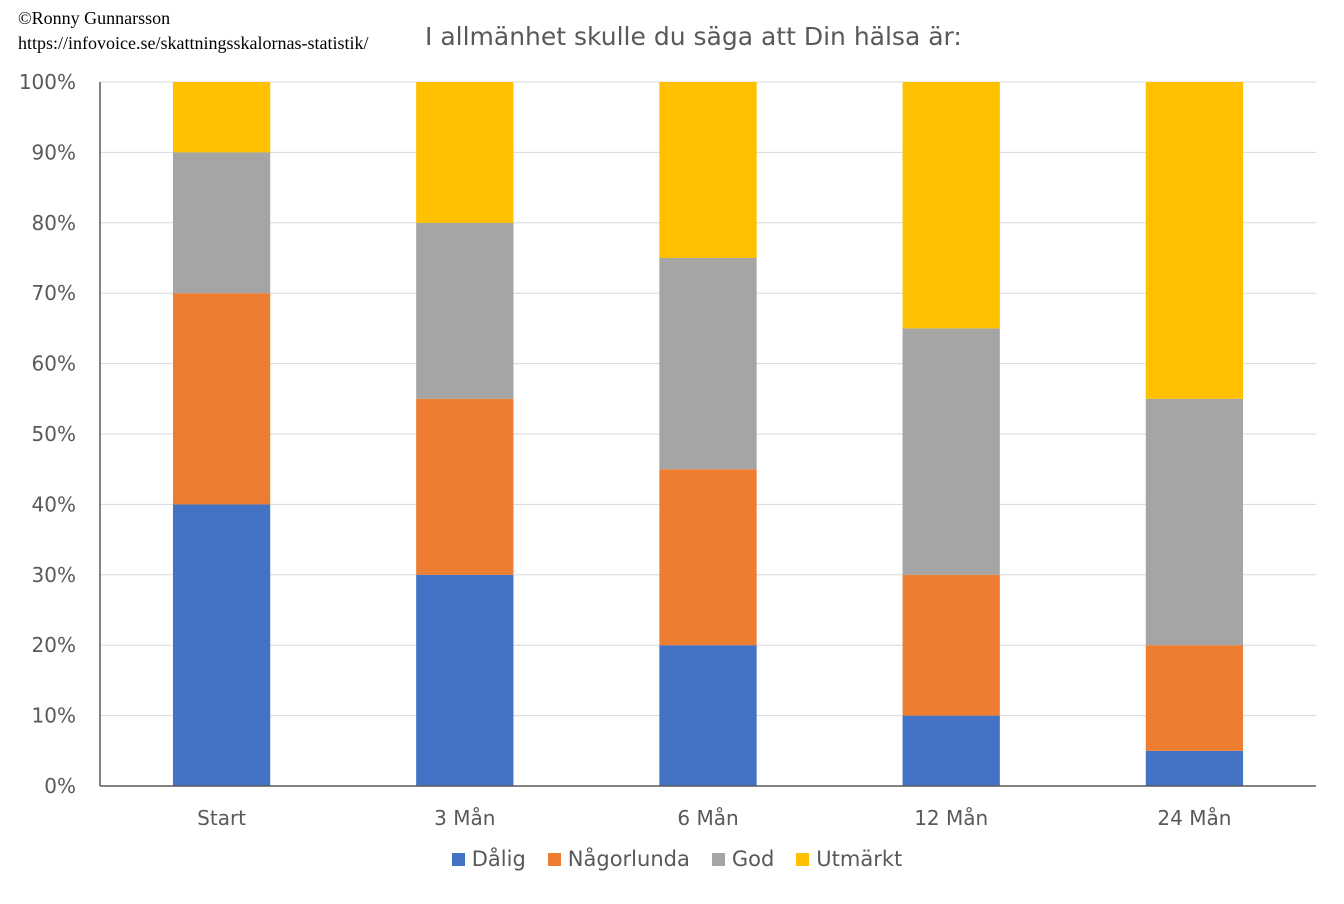  I want to click on x-tick-label: 6 Mån, so click(707, 818).